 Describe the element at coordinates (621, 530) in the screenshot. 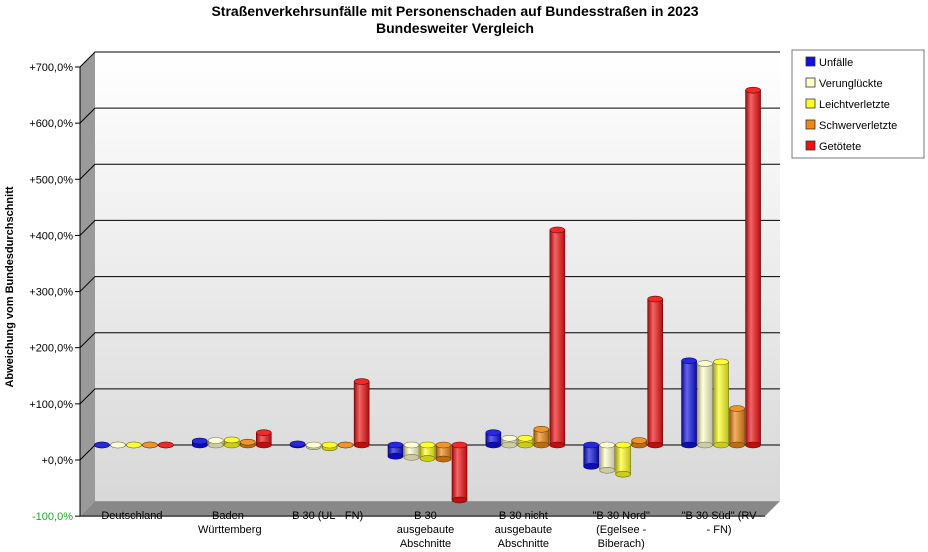

I see `x-category-label: "B 30 Nord" (Egelsee -Biberach)` at that location.